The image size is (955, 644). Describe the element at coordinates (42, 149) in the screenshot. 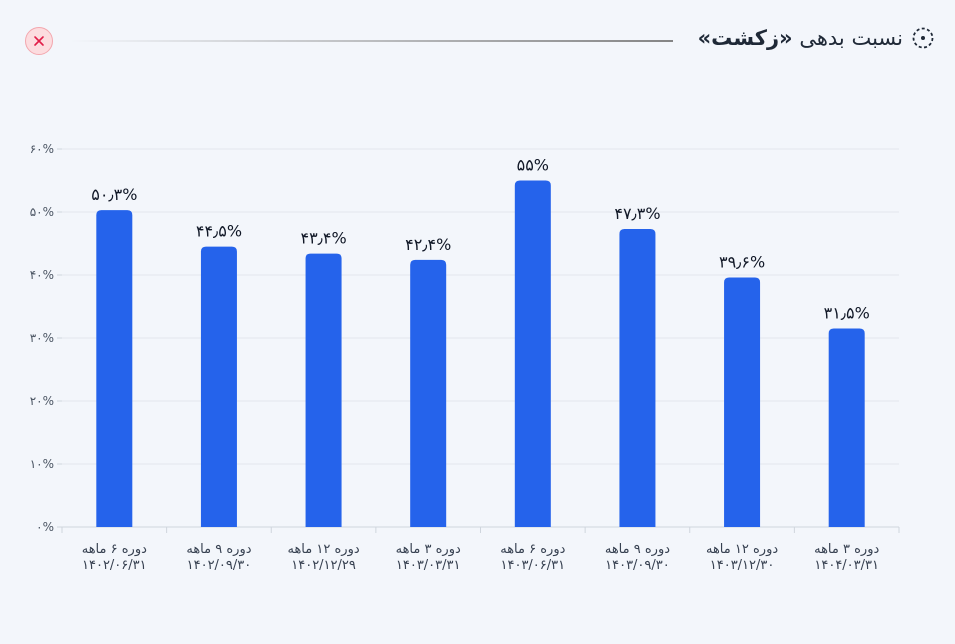

I see `y-tick-label: ۶۰%` at that location.